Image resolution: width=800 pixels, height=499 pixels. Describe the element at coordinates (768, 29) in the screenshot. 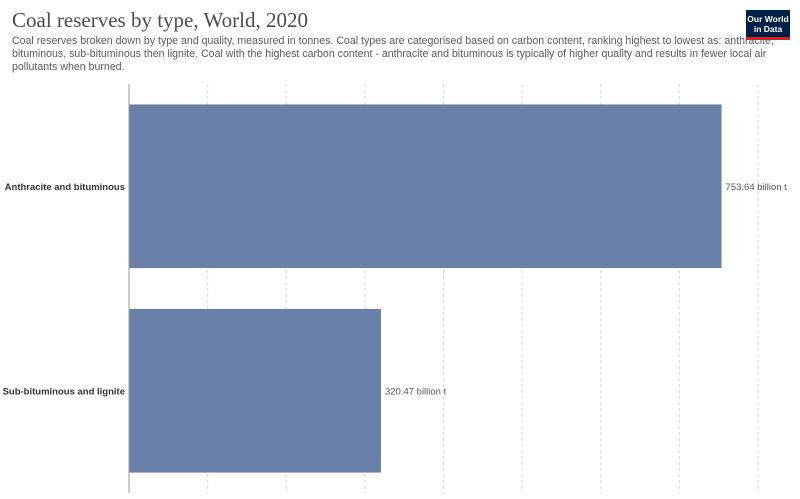

I see `logo-line-2: in Data` at that location.